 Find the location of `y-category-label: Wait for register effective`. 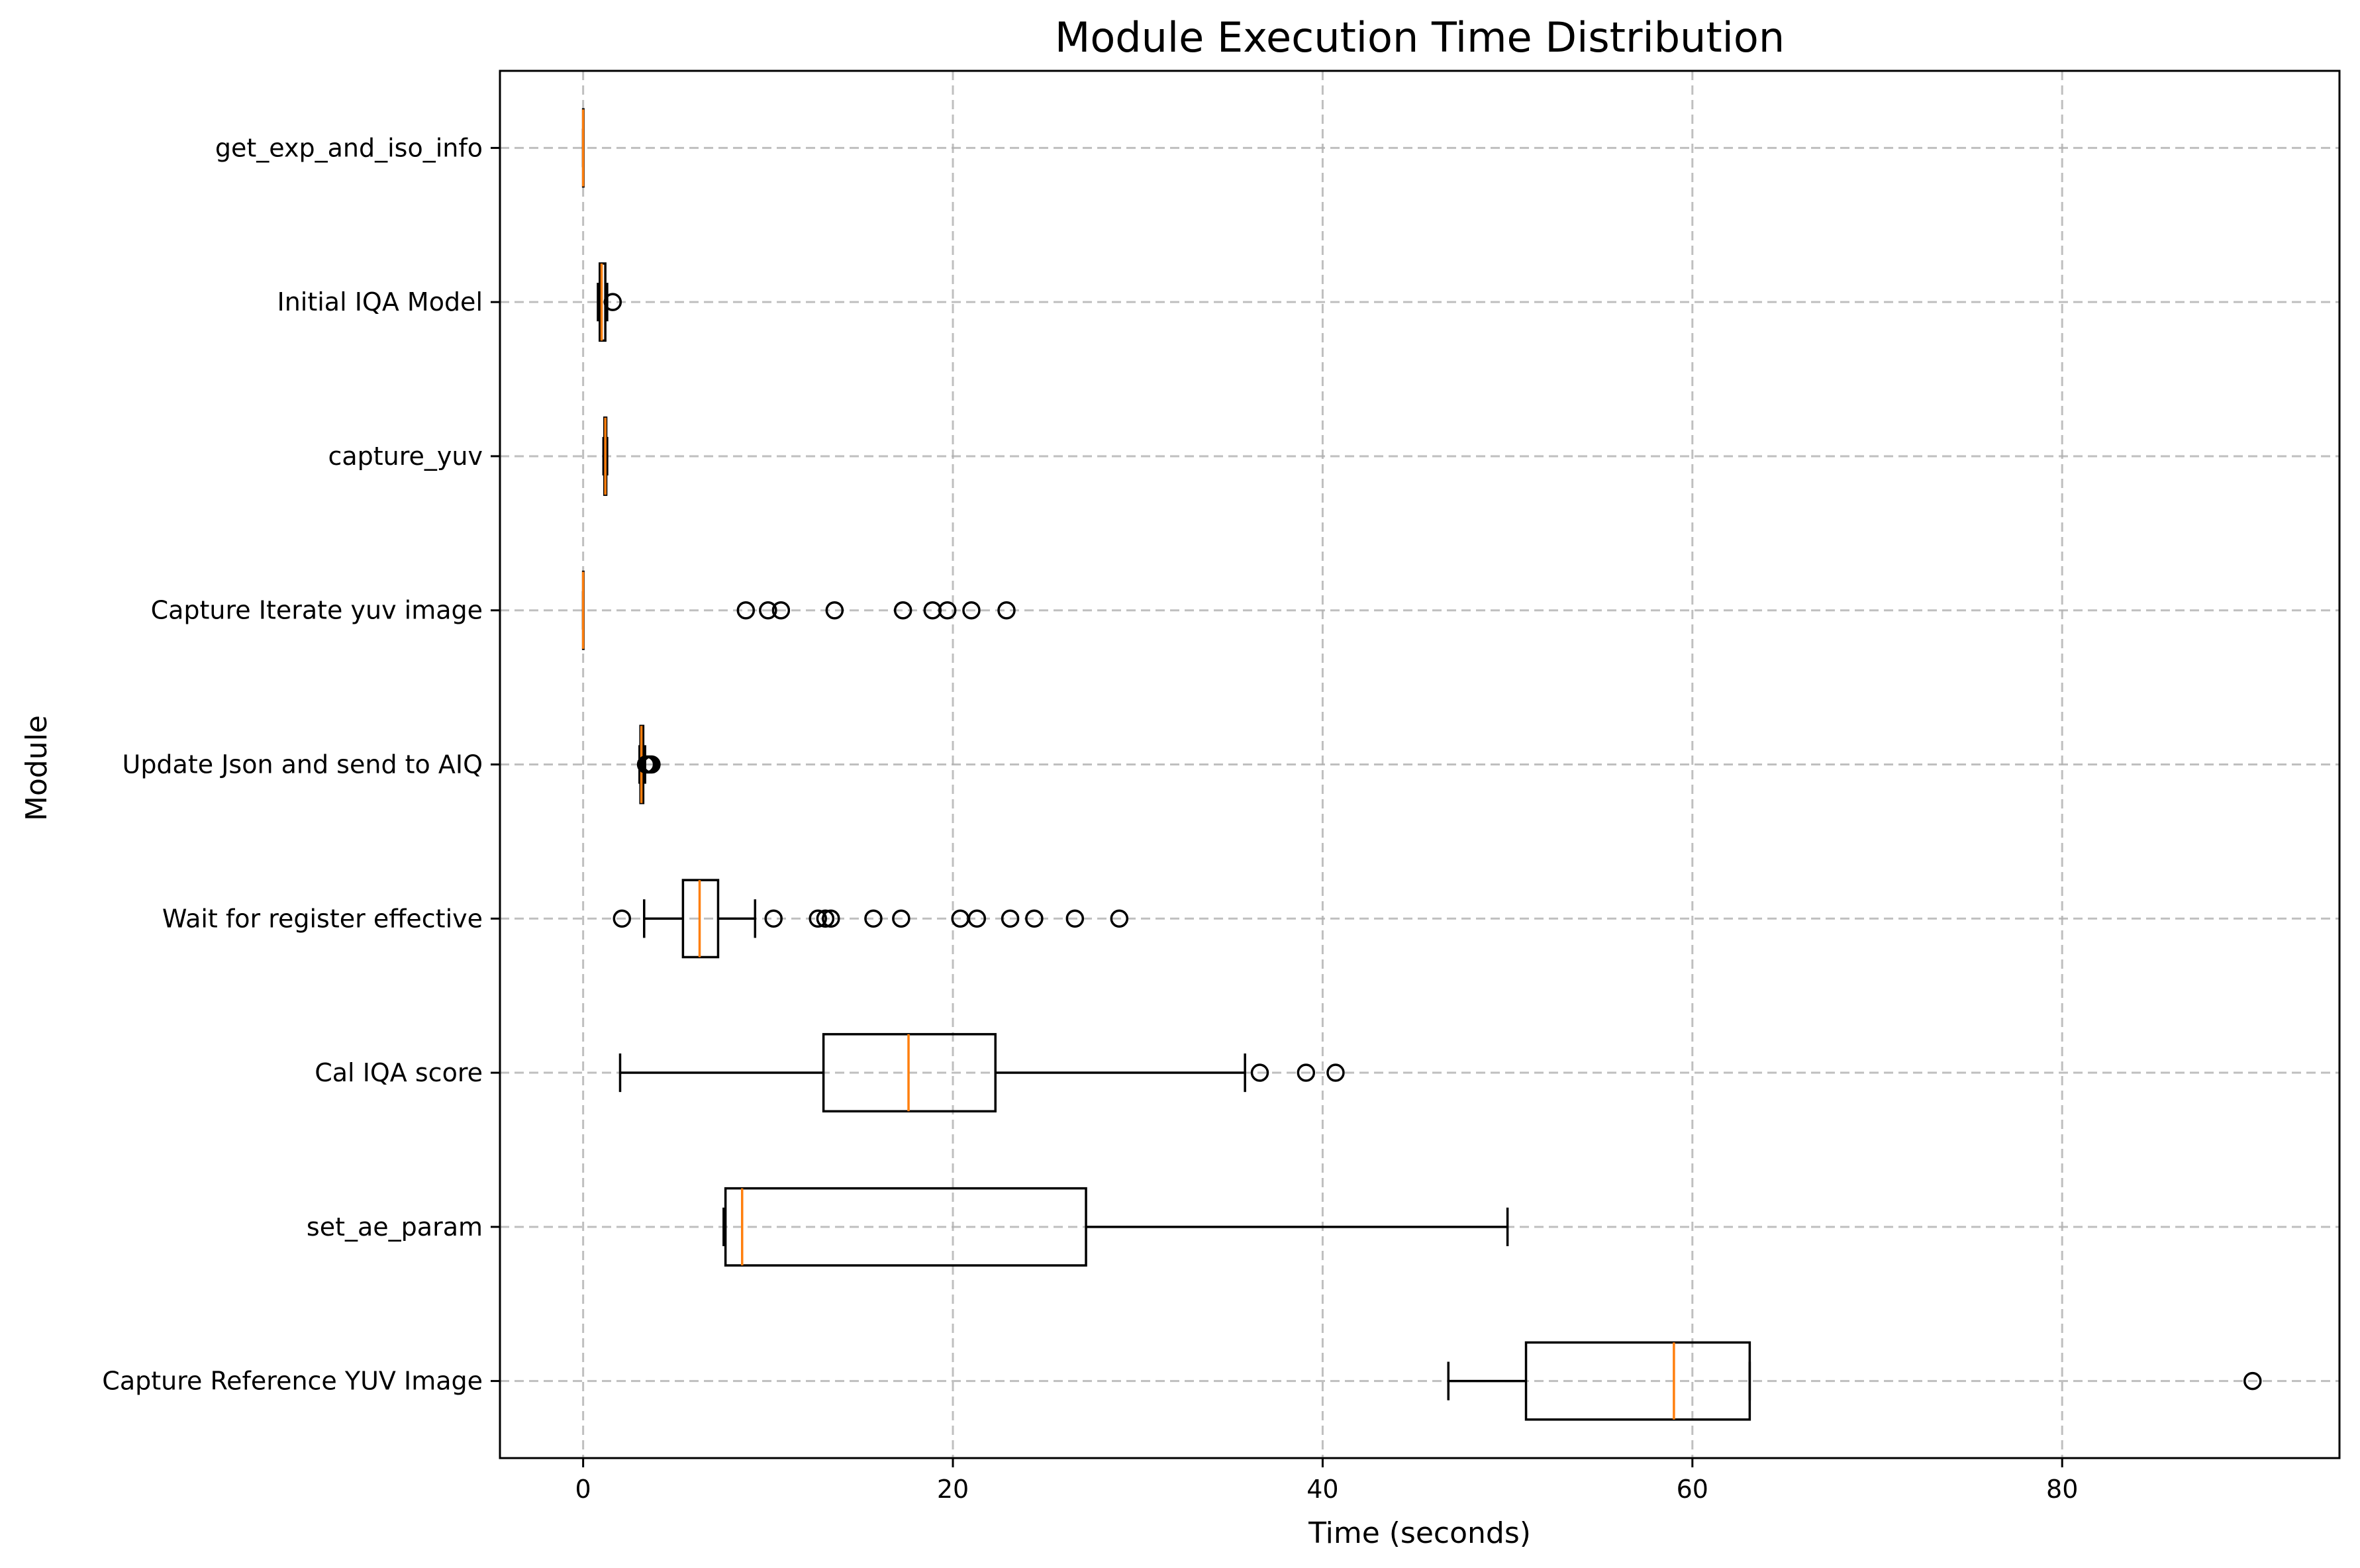

y-category-label: Wait for register effective is located at coordinates (322, 918).